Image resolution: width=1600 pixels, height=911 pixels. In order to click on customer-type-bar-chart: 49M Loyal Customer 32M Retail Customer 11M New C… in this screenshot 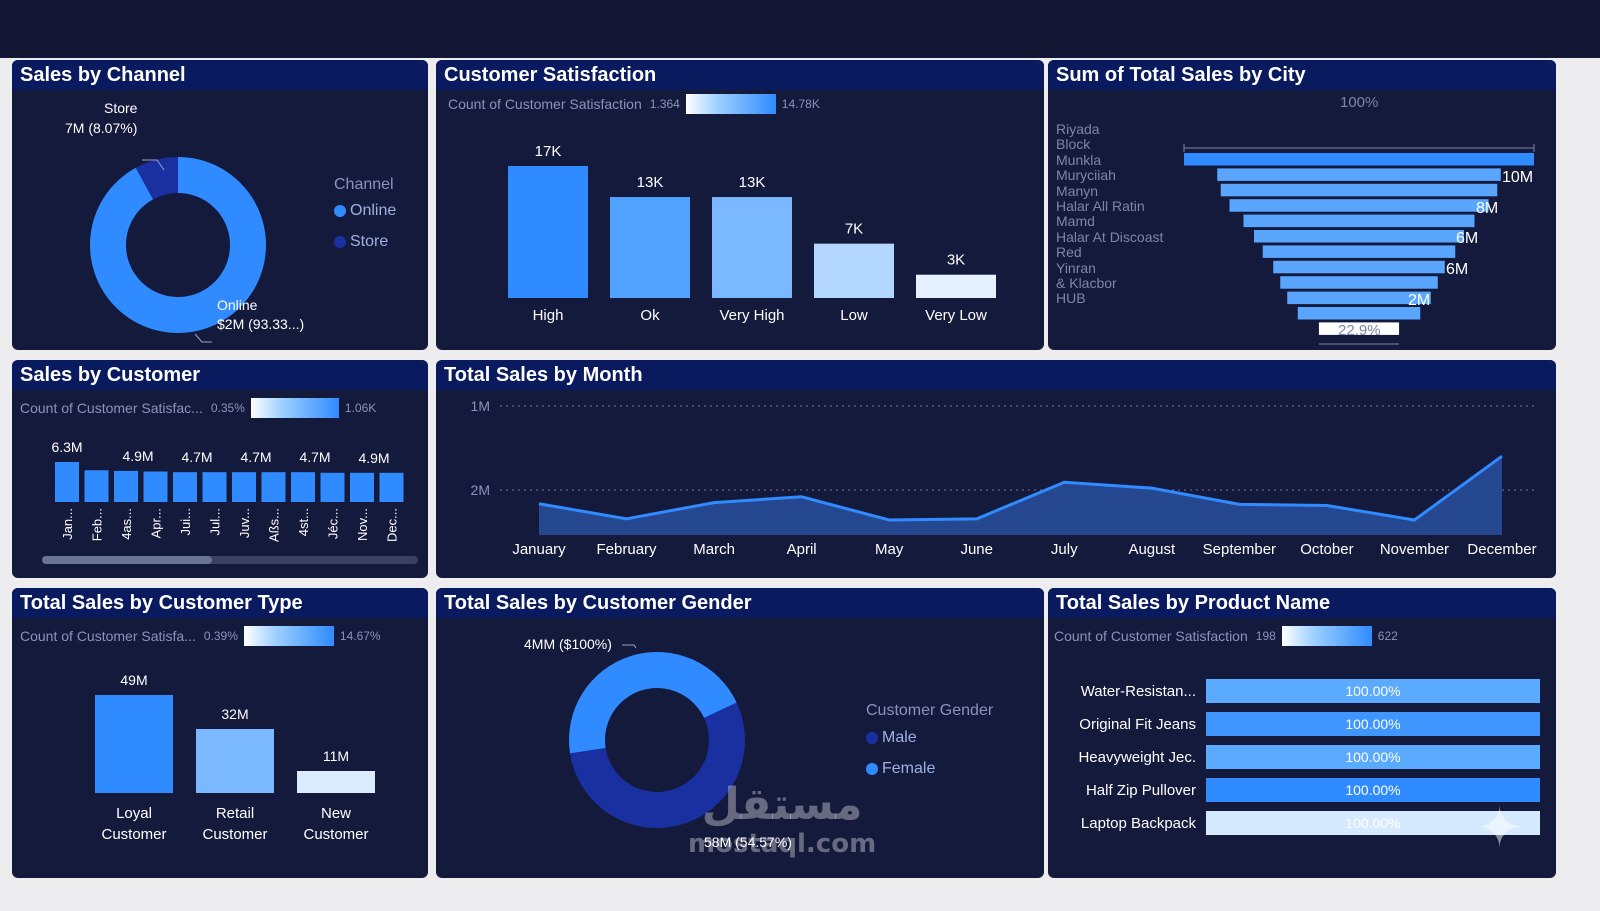, I will do `click(220, 763)`.